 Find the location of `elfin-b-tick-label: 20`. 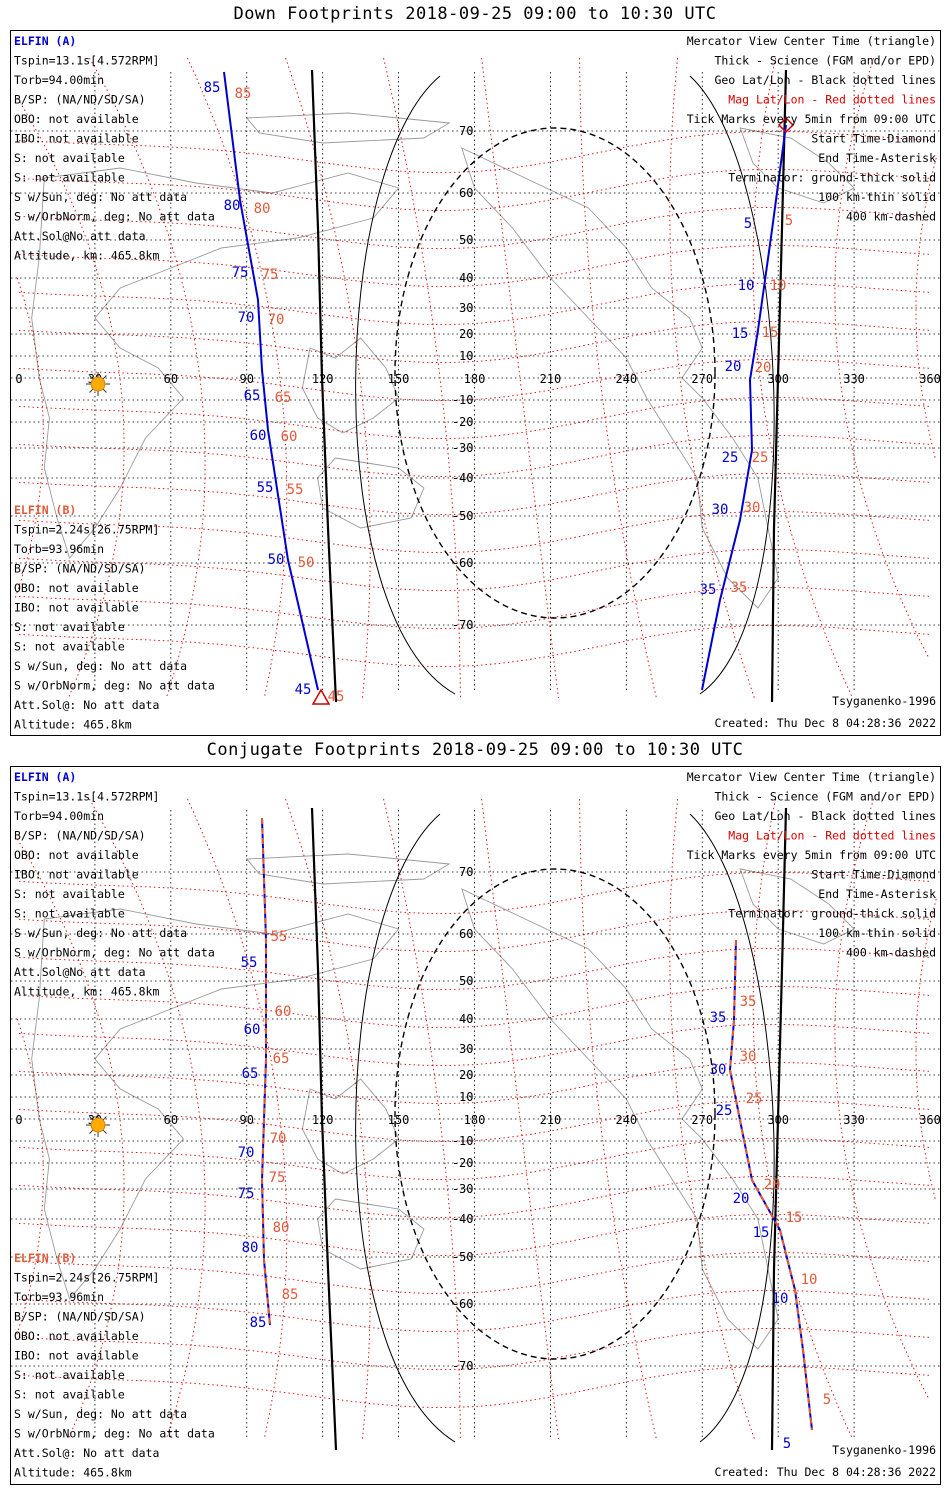

elfin-b-tick-label: 20 is located at coordinates (772, 1185).